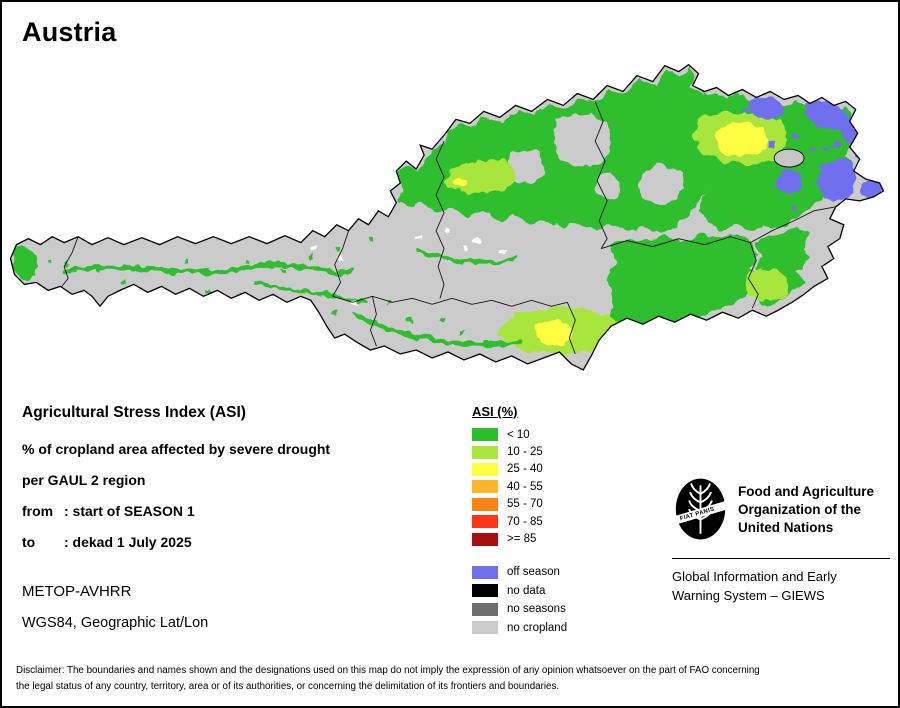 Image resolution: width=900 pixels, height=708 pixels. I want to click on legend-title: ASI (%), so click(495, 411).